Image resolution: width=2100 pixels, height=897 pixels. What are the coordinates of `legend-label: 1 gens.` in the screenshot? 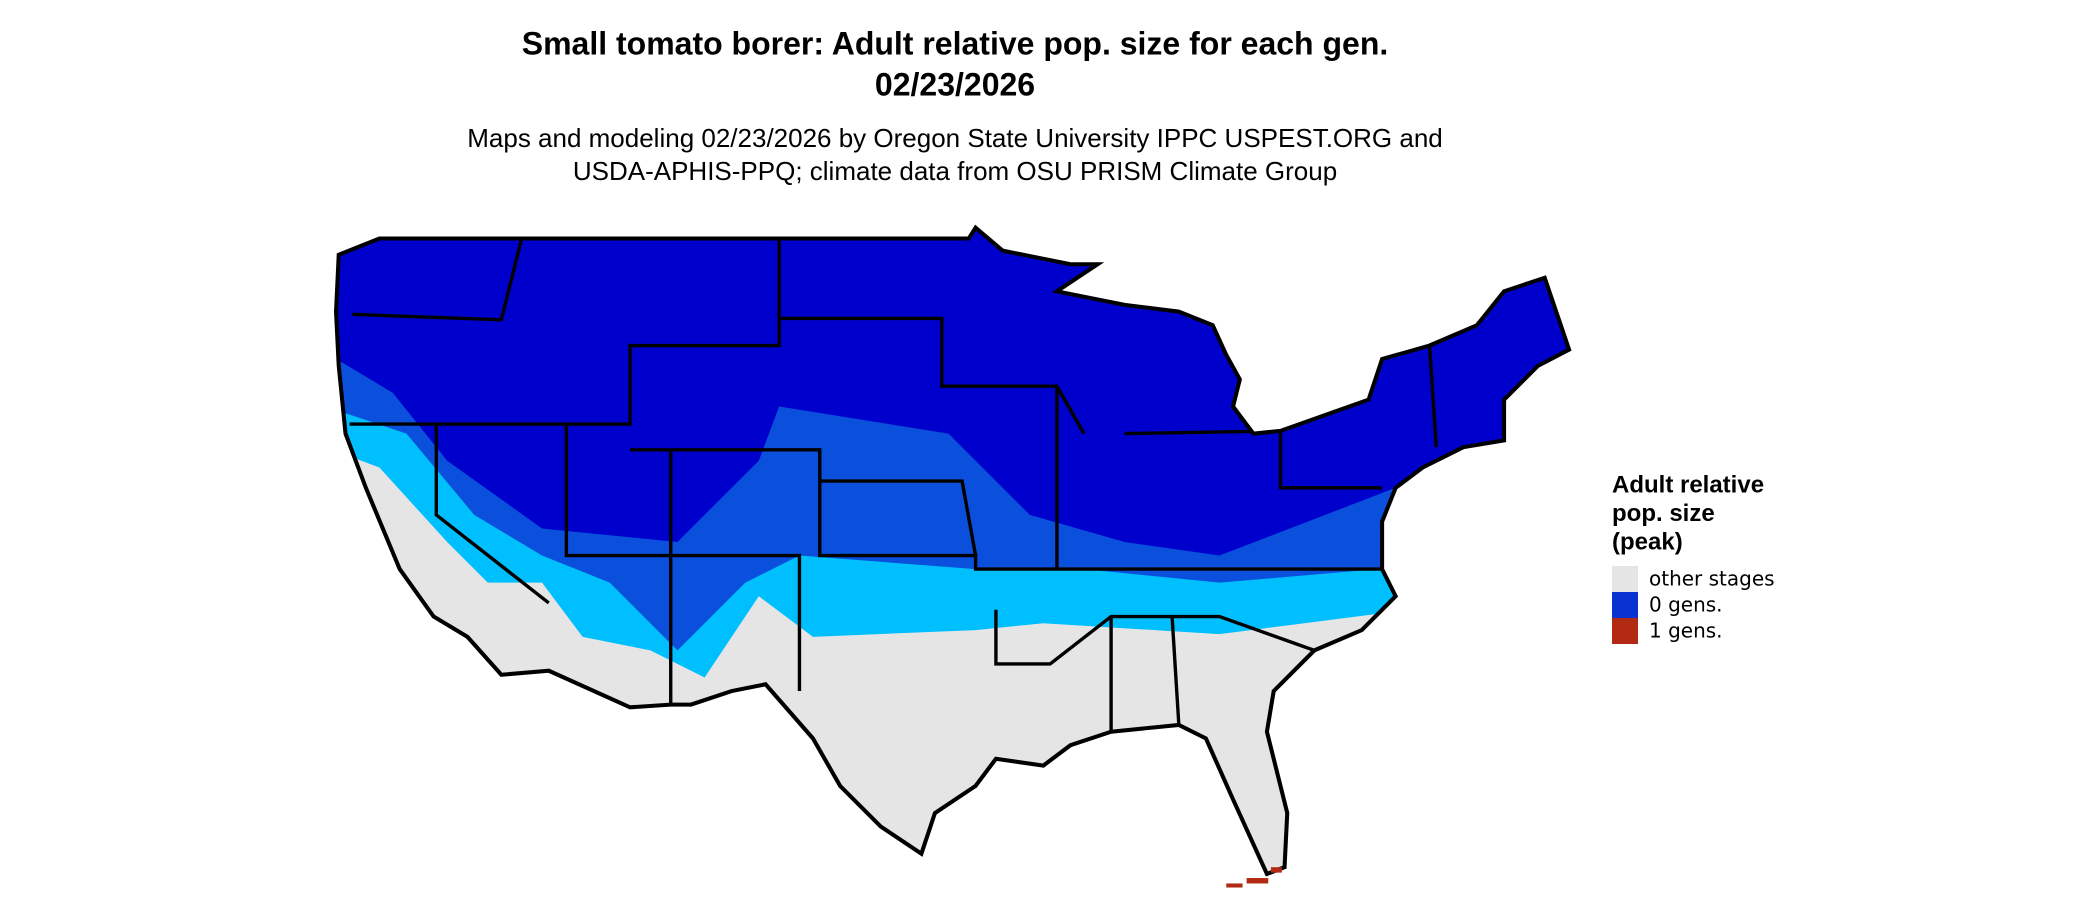 It's located at (1686, 631).